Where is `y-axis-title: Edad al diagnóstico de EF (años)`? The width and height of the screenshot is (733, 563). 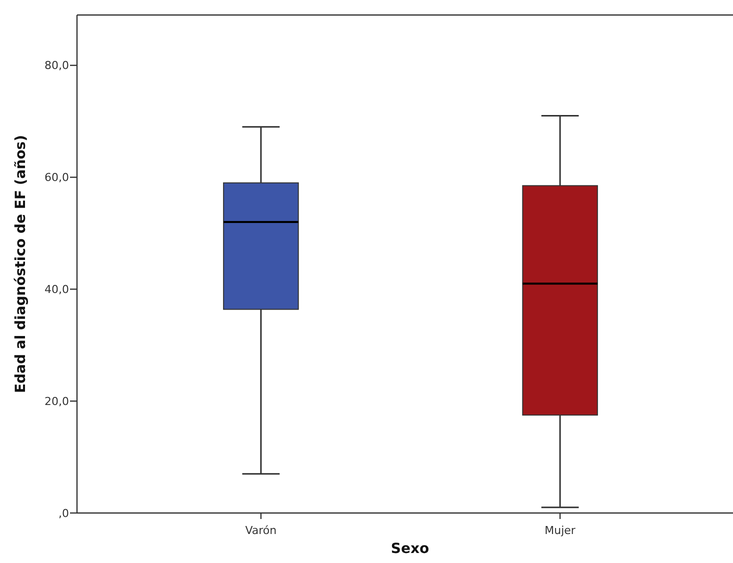 y-axis-title: Edad al diagnóstico de EF (años) is located at coordinates (21, 264).